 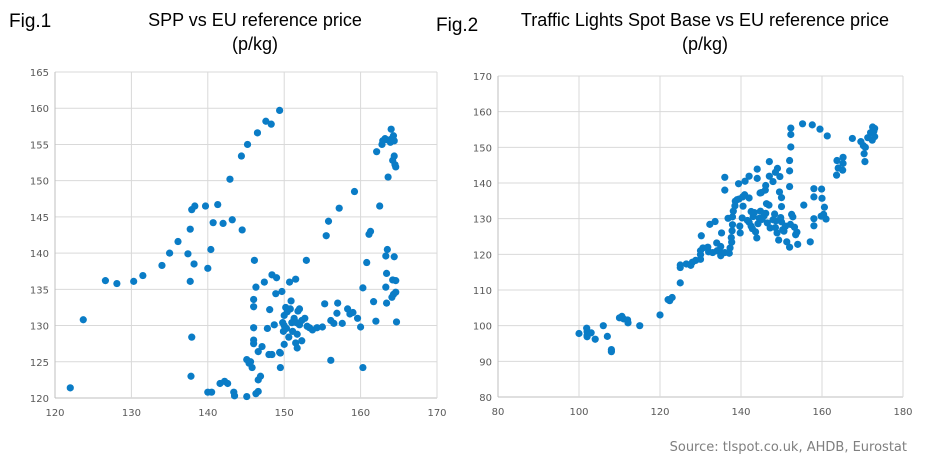 I want to click on chart1-y-tick-label: 150, so click(x=39, y=182).